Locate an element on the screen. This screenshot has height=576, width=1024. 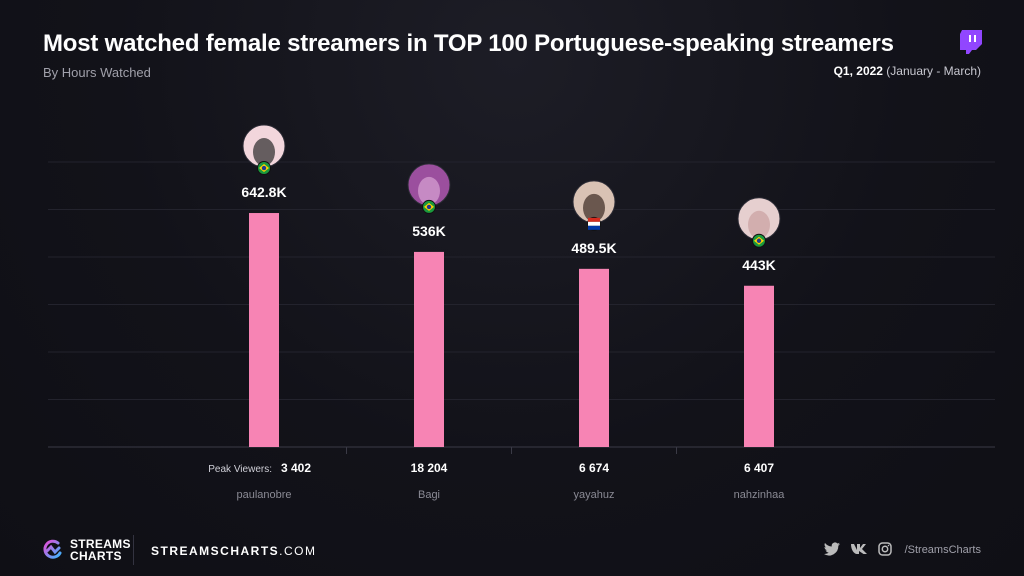
x-tick-label: nahzinhaa is located at coordinates (760, 495).